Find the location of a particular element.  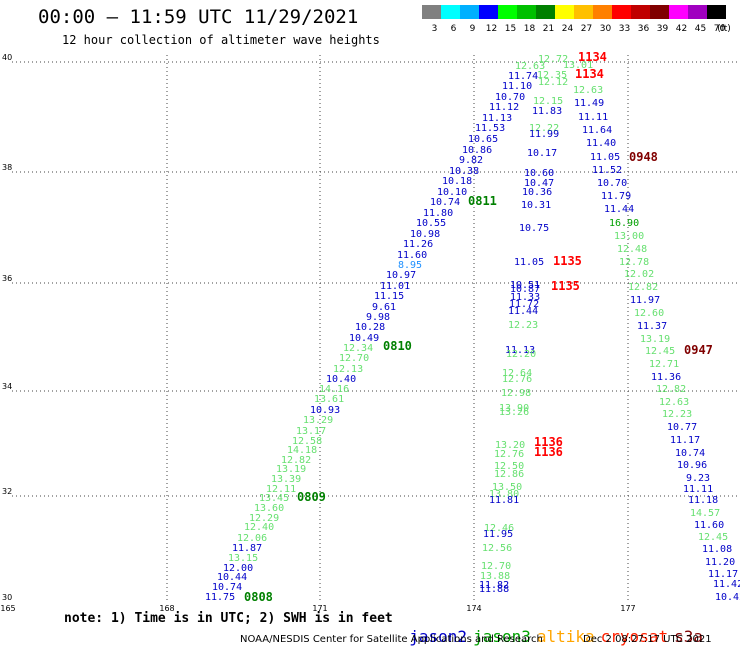

lon-label: 174 is located at coordinates (473, 608).